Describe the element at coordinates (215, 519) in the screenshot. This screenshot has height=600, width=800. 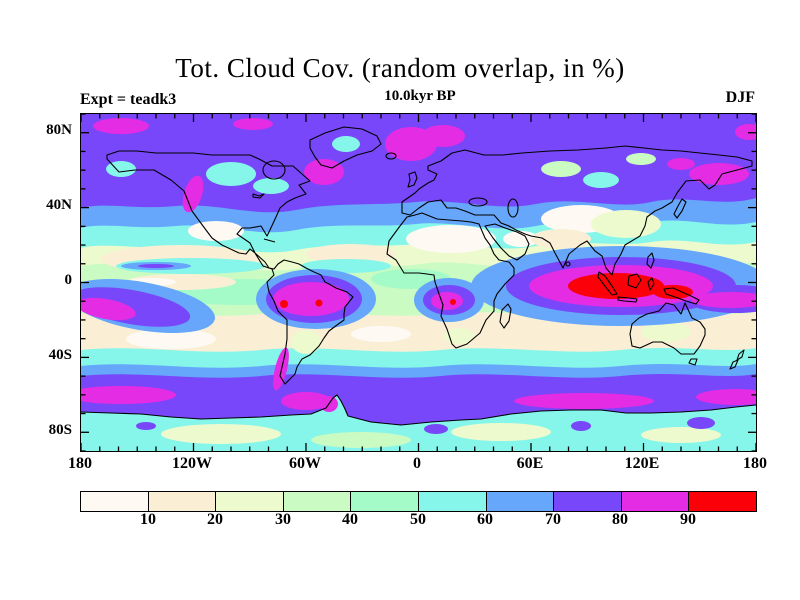
I see `colorbar-tick-20: 20` at that location.